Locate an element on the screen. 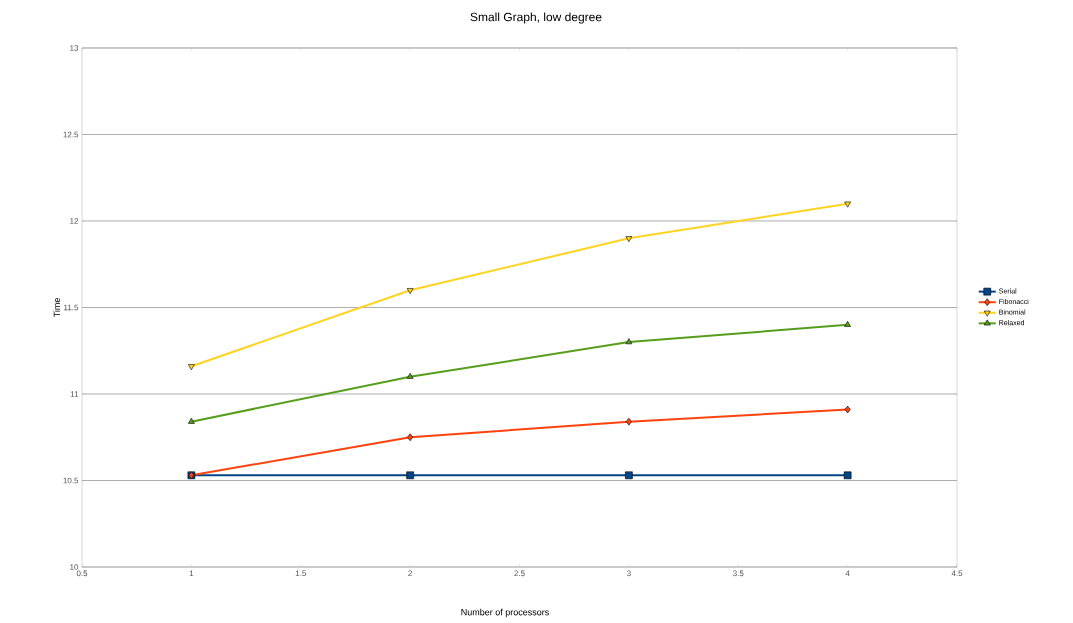 This screenshot has height=623, width=1073. y-tick-label: 10.5 is located at coordinates (71, 480).